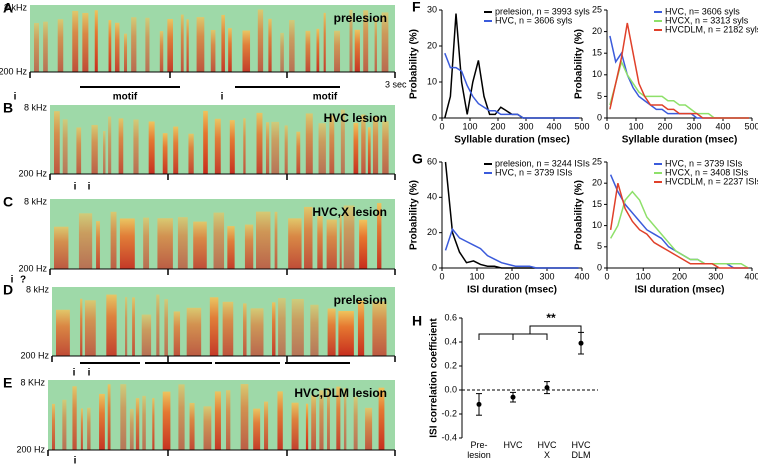 The image size is (758, 466). Describe the element at coordinates (547, 450) in the screenshot. I see `x-tick-label: HVC X` at that location.